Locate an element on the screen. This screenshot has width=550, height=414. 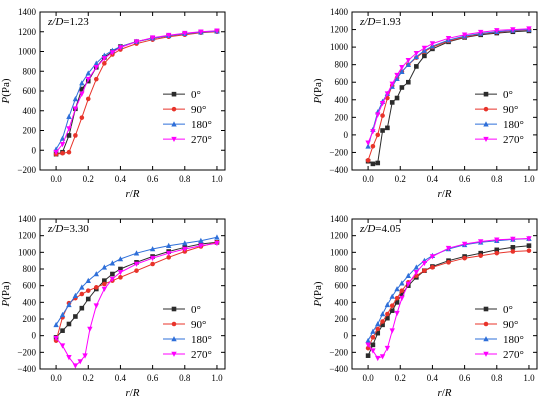
x-tick-label: 0.8 is located at coordinates (185, 378).